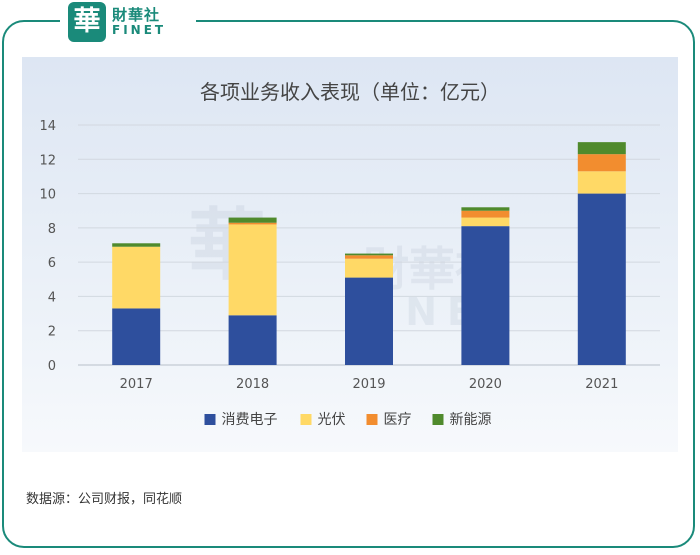 The height and width of the screenshot is (555, 700). What do you see at coordinates (52, 366) in the screenshot?
I see `y-tick-label: 0` at bounding box center [52, 366].